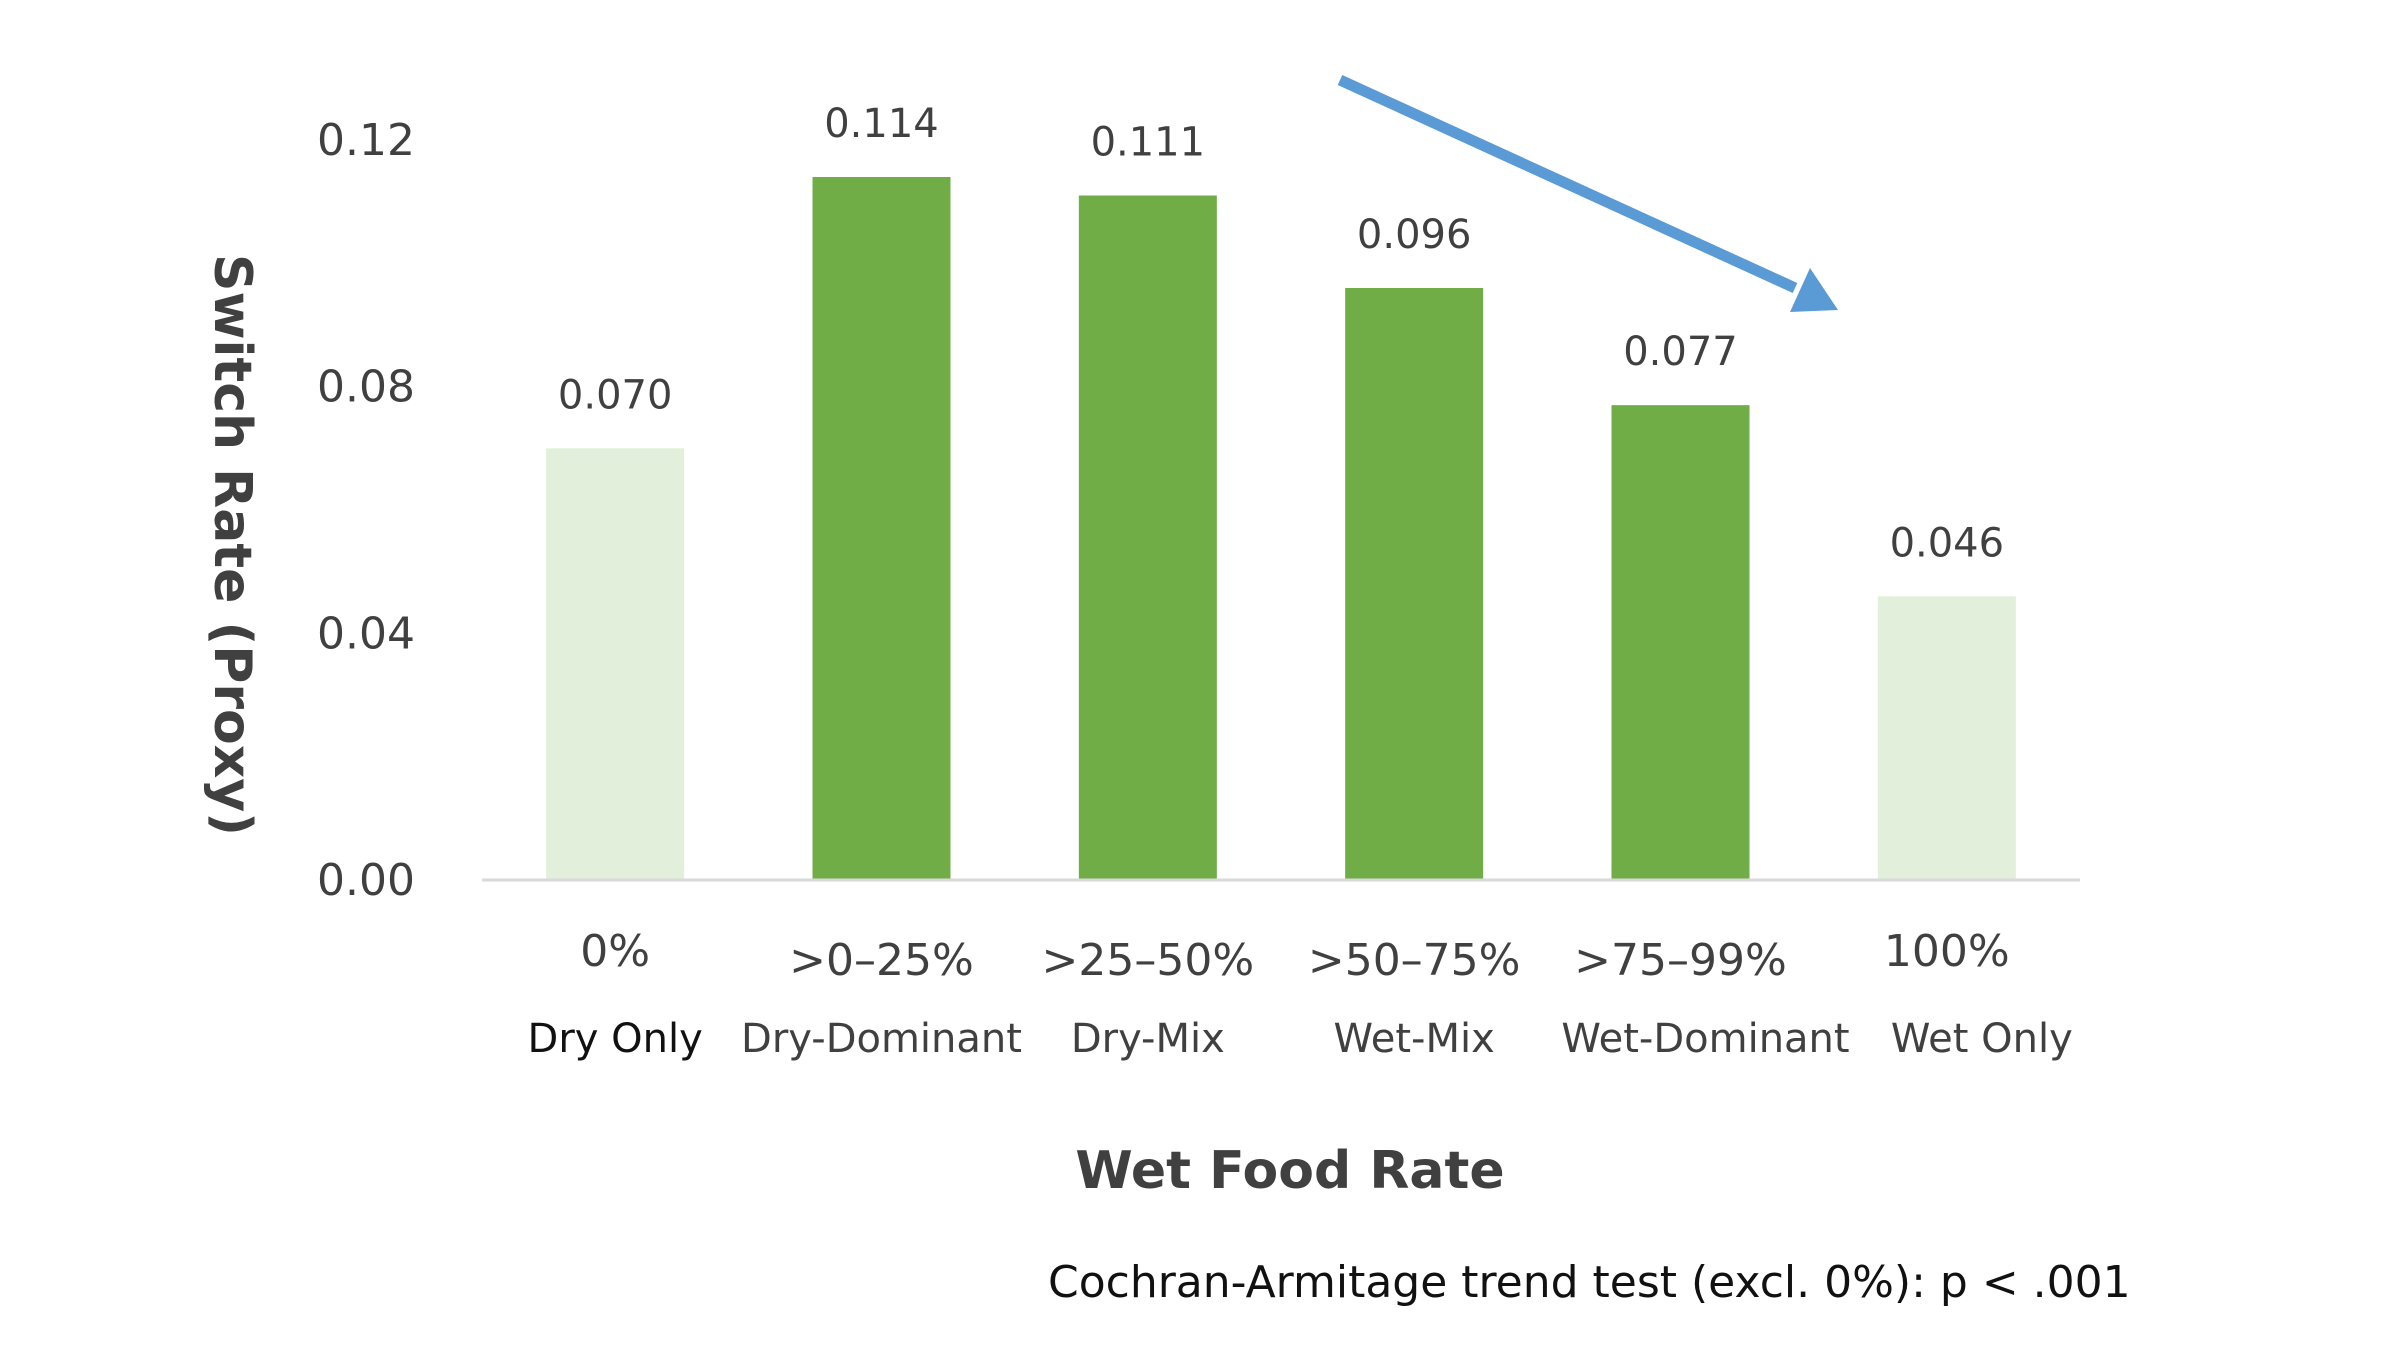  I want to click on bar-value-label: 0.046, so click(1947, 543).